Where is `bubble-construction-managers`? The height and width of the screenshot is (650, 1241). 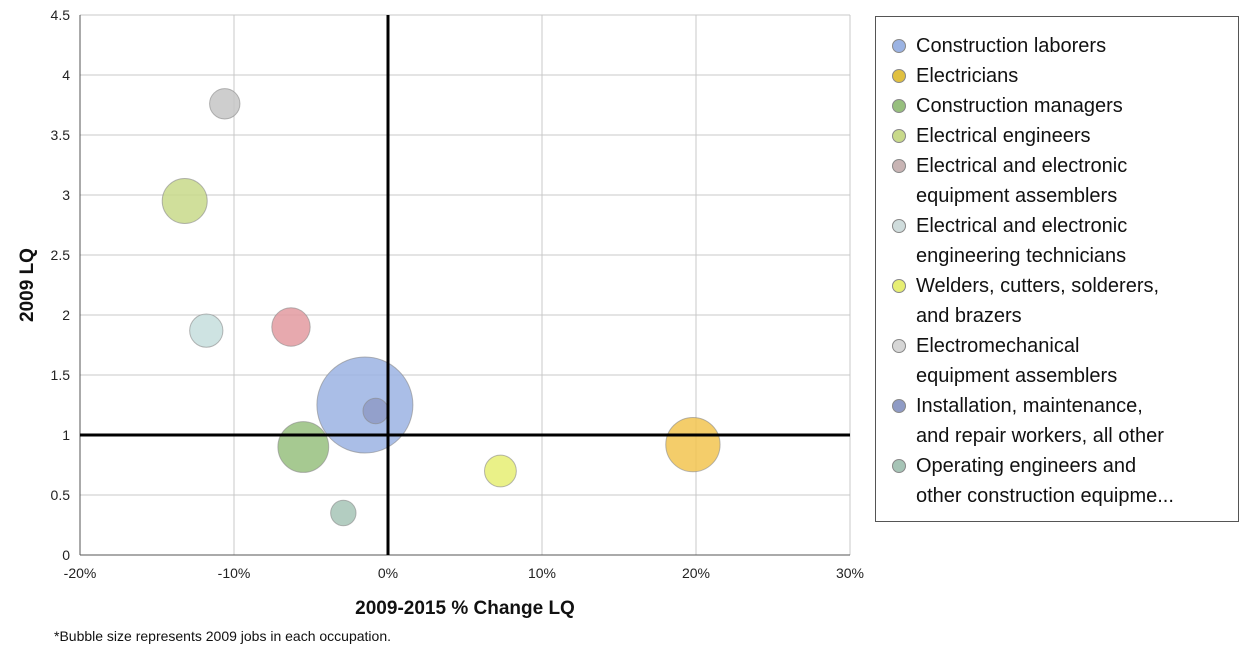 bubble-construction-managers is located at coordinates (303, 447).